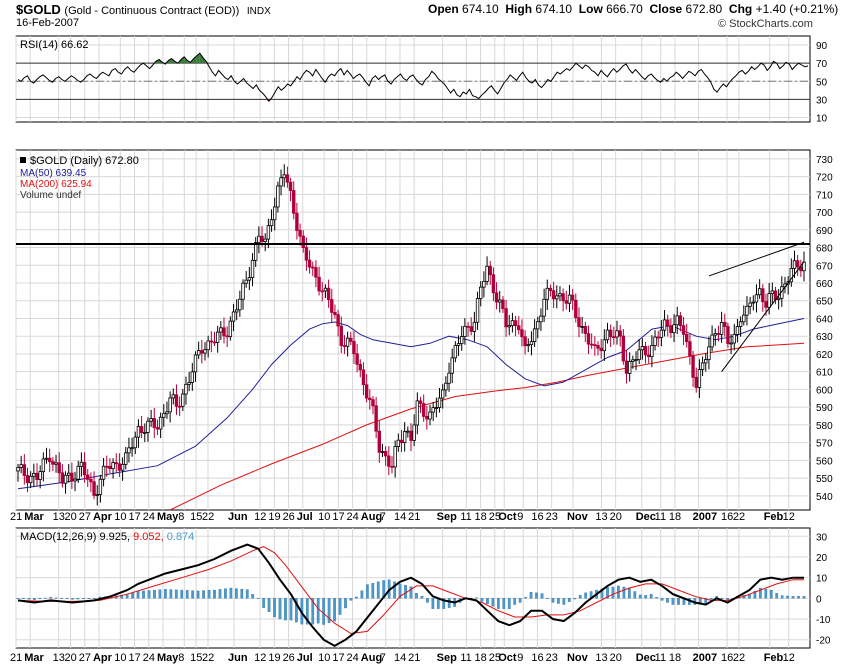 Image resolution: width=850 pixels, height=668 pixels. What do you see at coordinates (274, 658) in the screenshot?
I see `x-axis-label: 19` at bounding box center [274, 658].